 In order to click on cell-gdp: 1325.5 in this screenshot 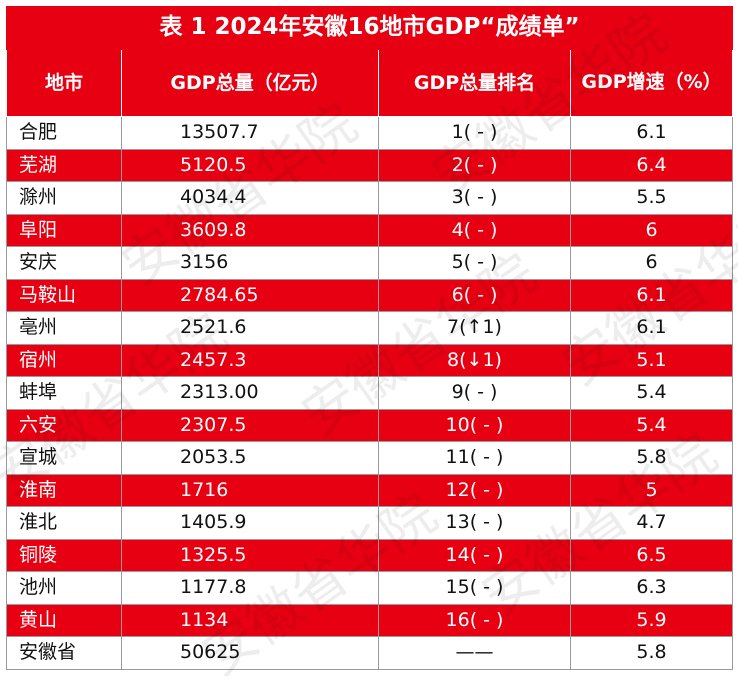, I will do `click(250, 555)`.